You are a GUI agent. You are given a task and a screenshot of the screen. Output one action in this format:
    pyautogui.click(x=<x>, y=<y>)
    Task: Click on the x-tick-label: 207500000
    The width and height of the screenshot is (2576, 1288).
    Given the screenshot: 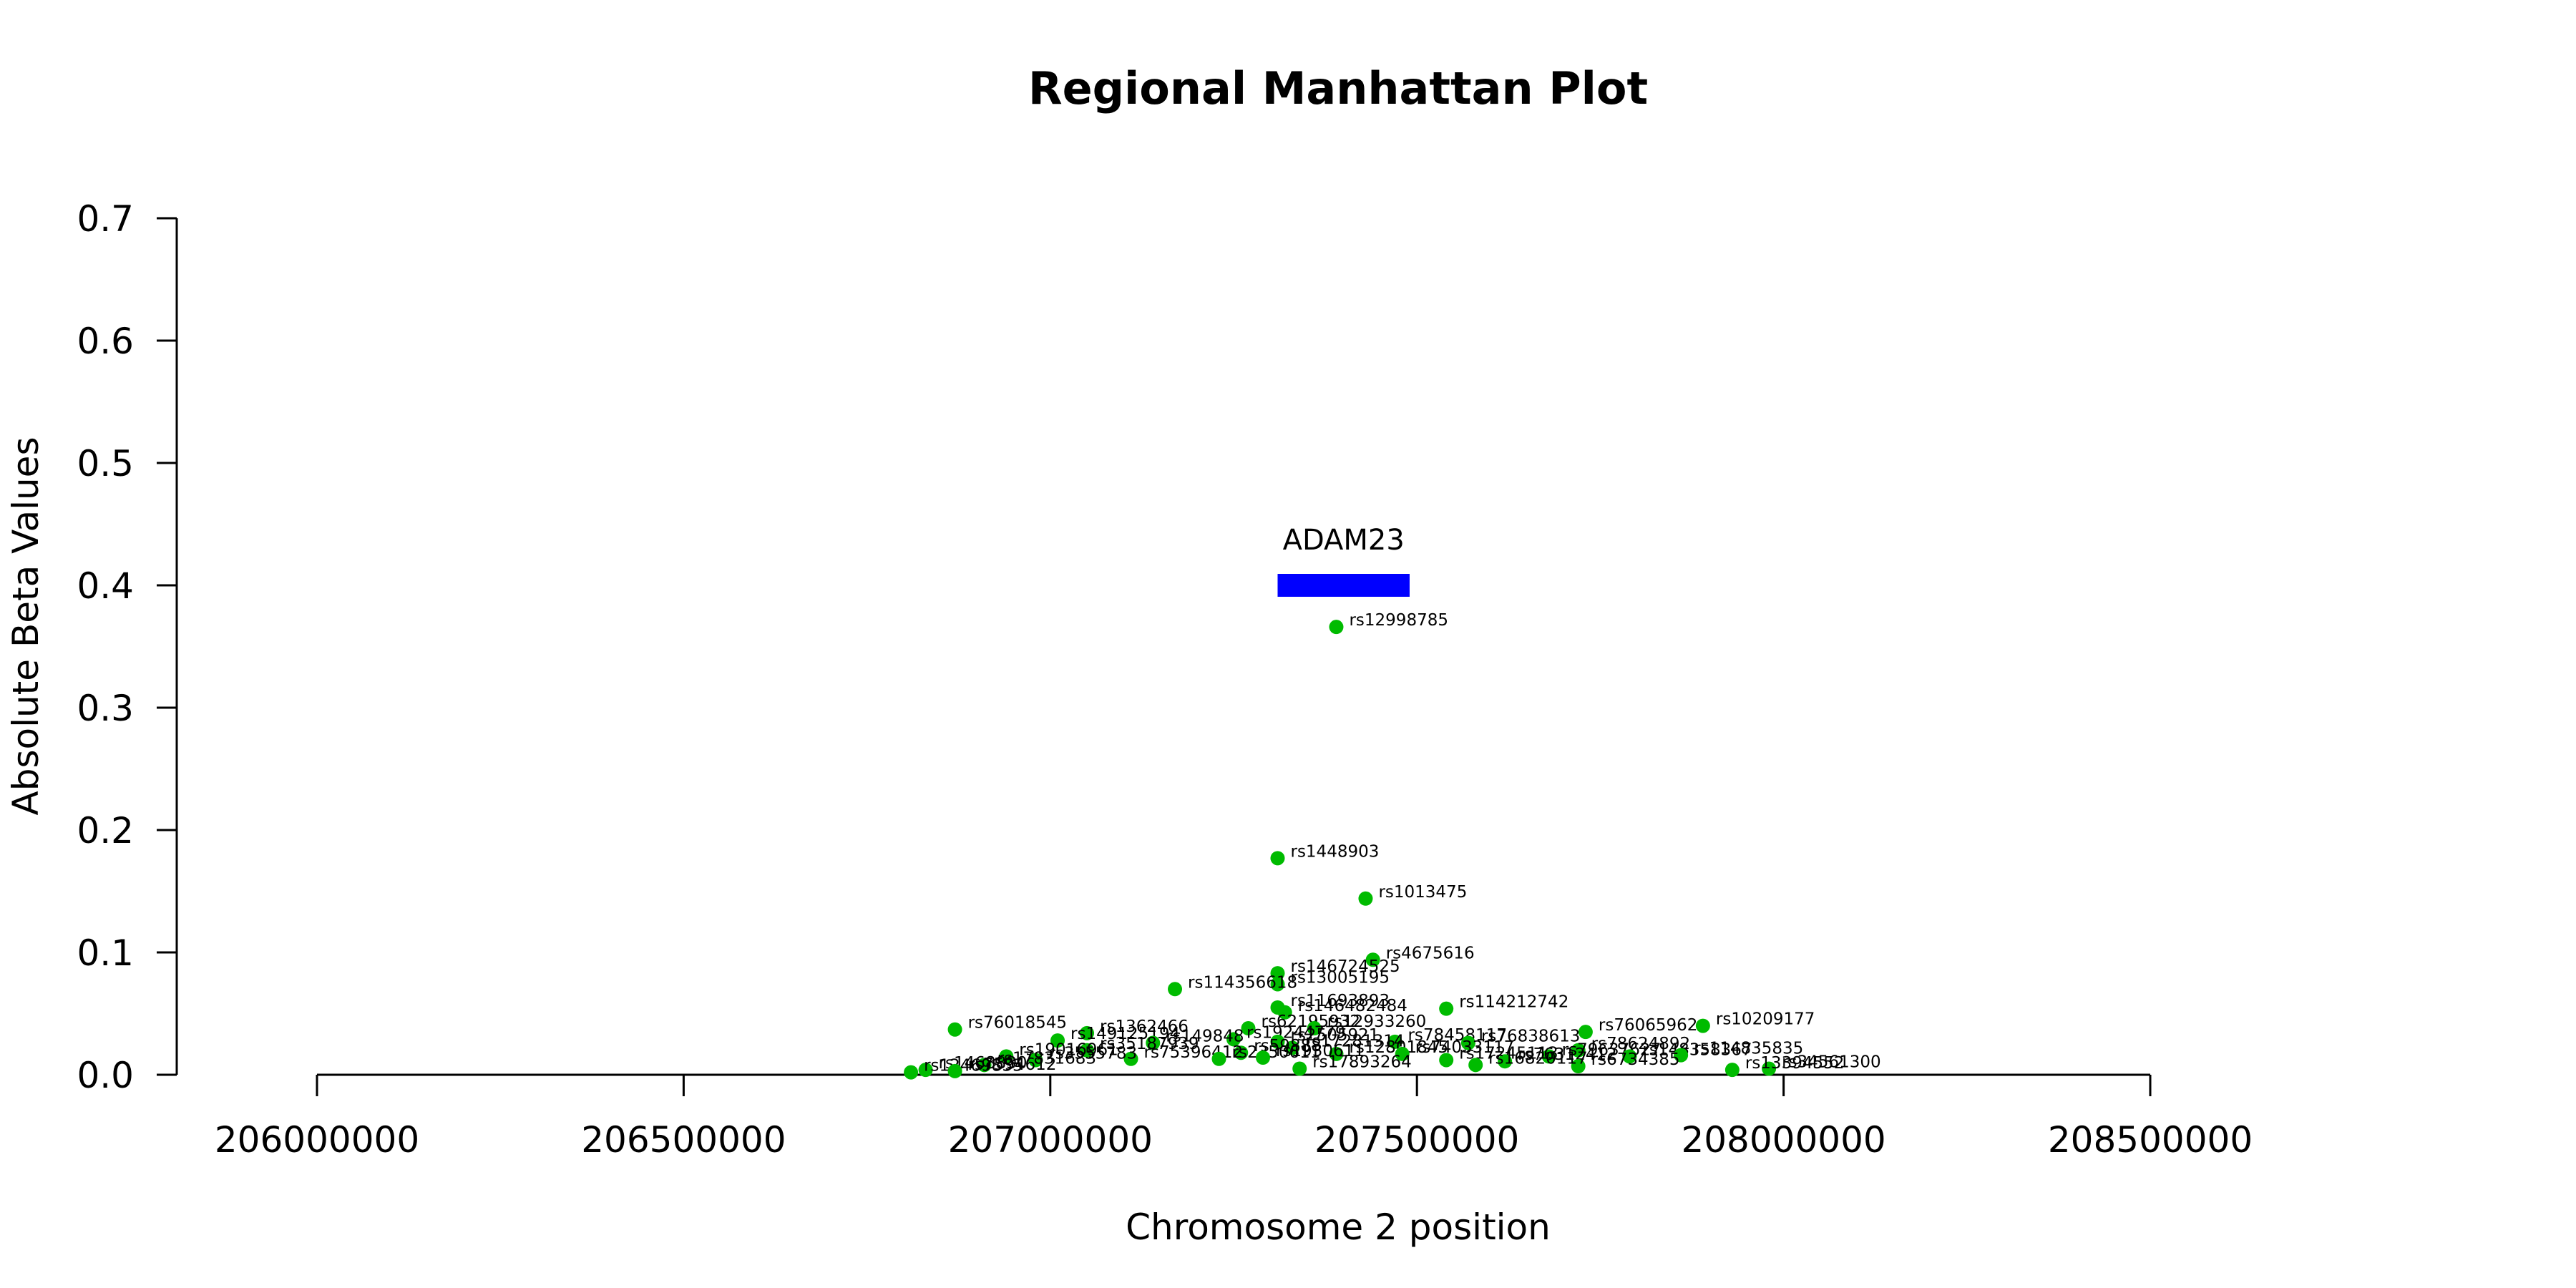 What is the action you would take?
    pyautogui.click(x=1416, y=1140)
    